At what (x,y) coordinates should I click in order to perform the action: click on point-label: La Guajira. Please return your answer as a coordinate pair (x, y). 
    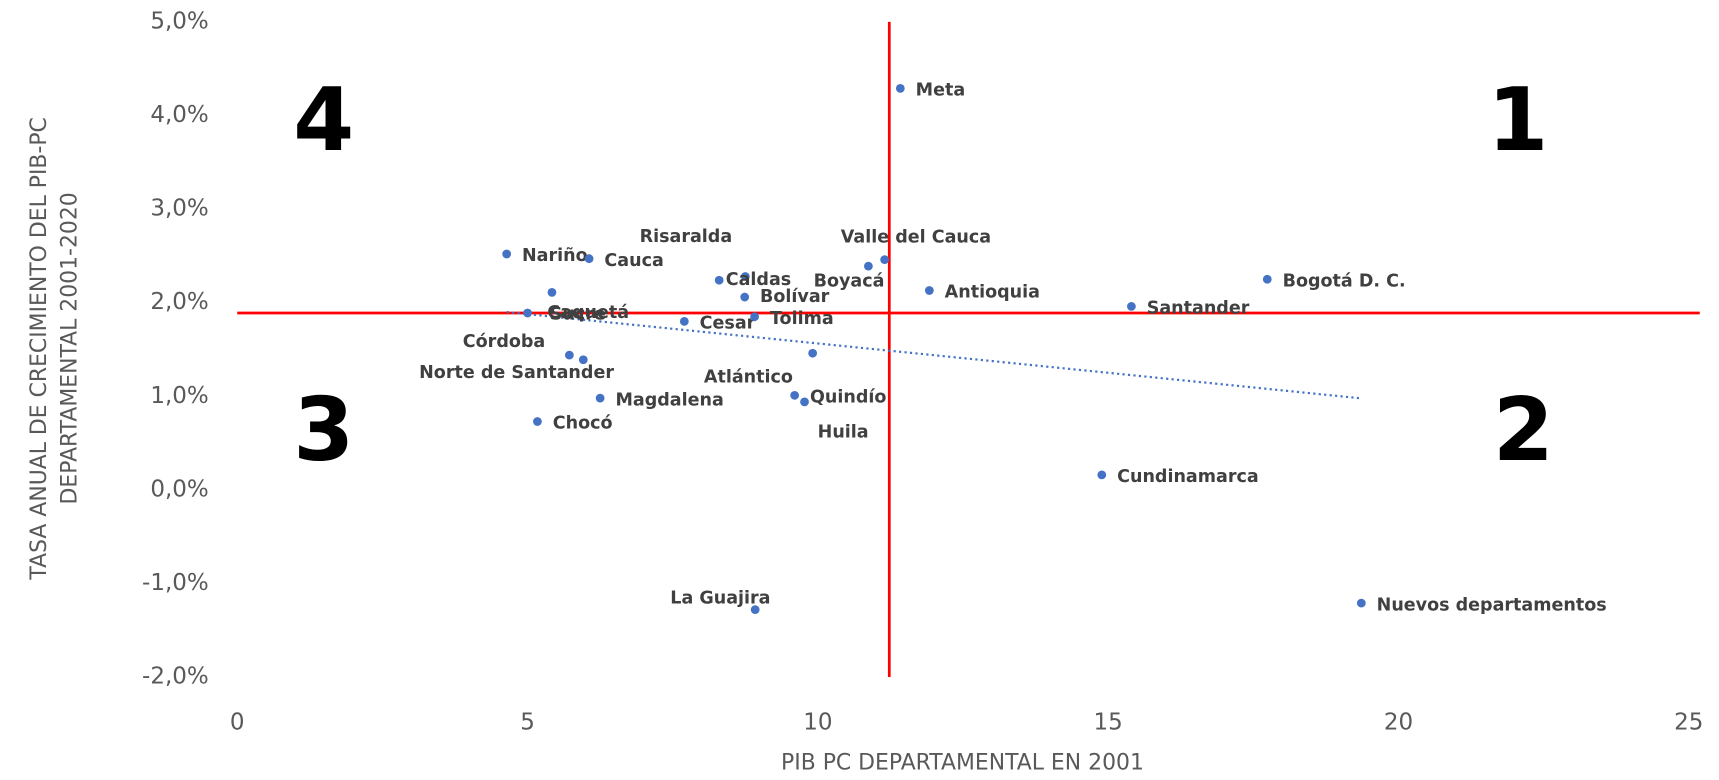
    Looking at the image, I should click on (720, 599).